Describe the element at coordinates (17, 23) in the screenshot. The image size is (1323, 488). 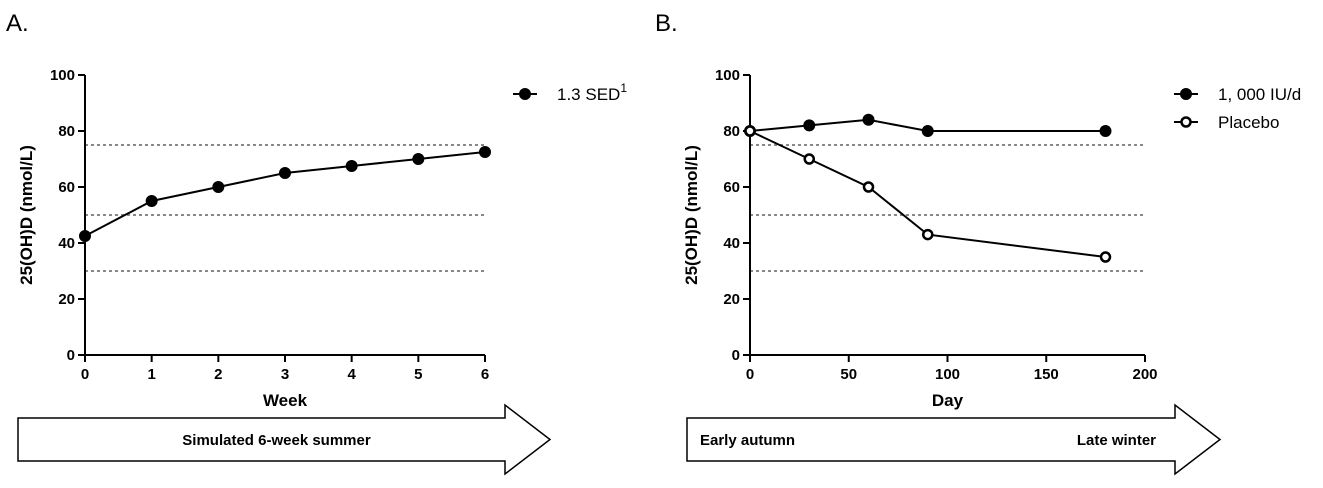
I see `panel-label: A.` at that location.